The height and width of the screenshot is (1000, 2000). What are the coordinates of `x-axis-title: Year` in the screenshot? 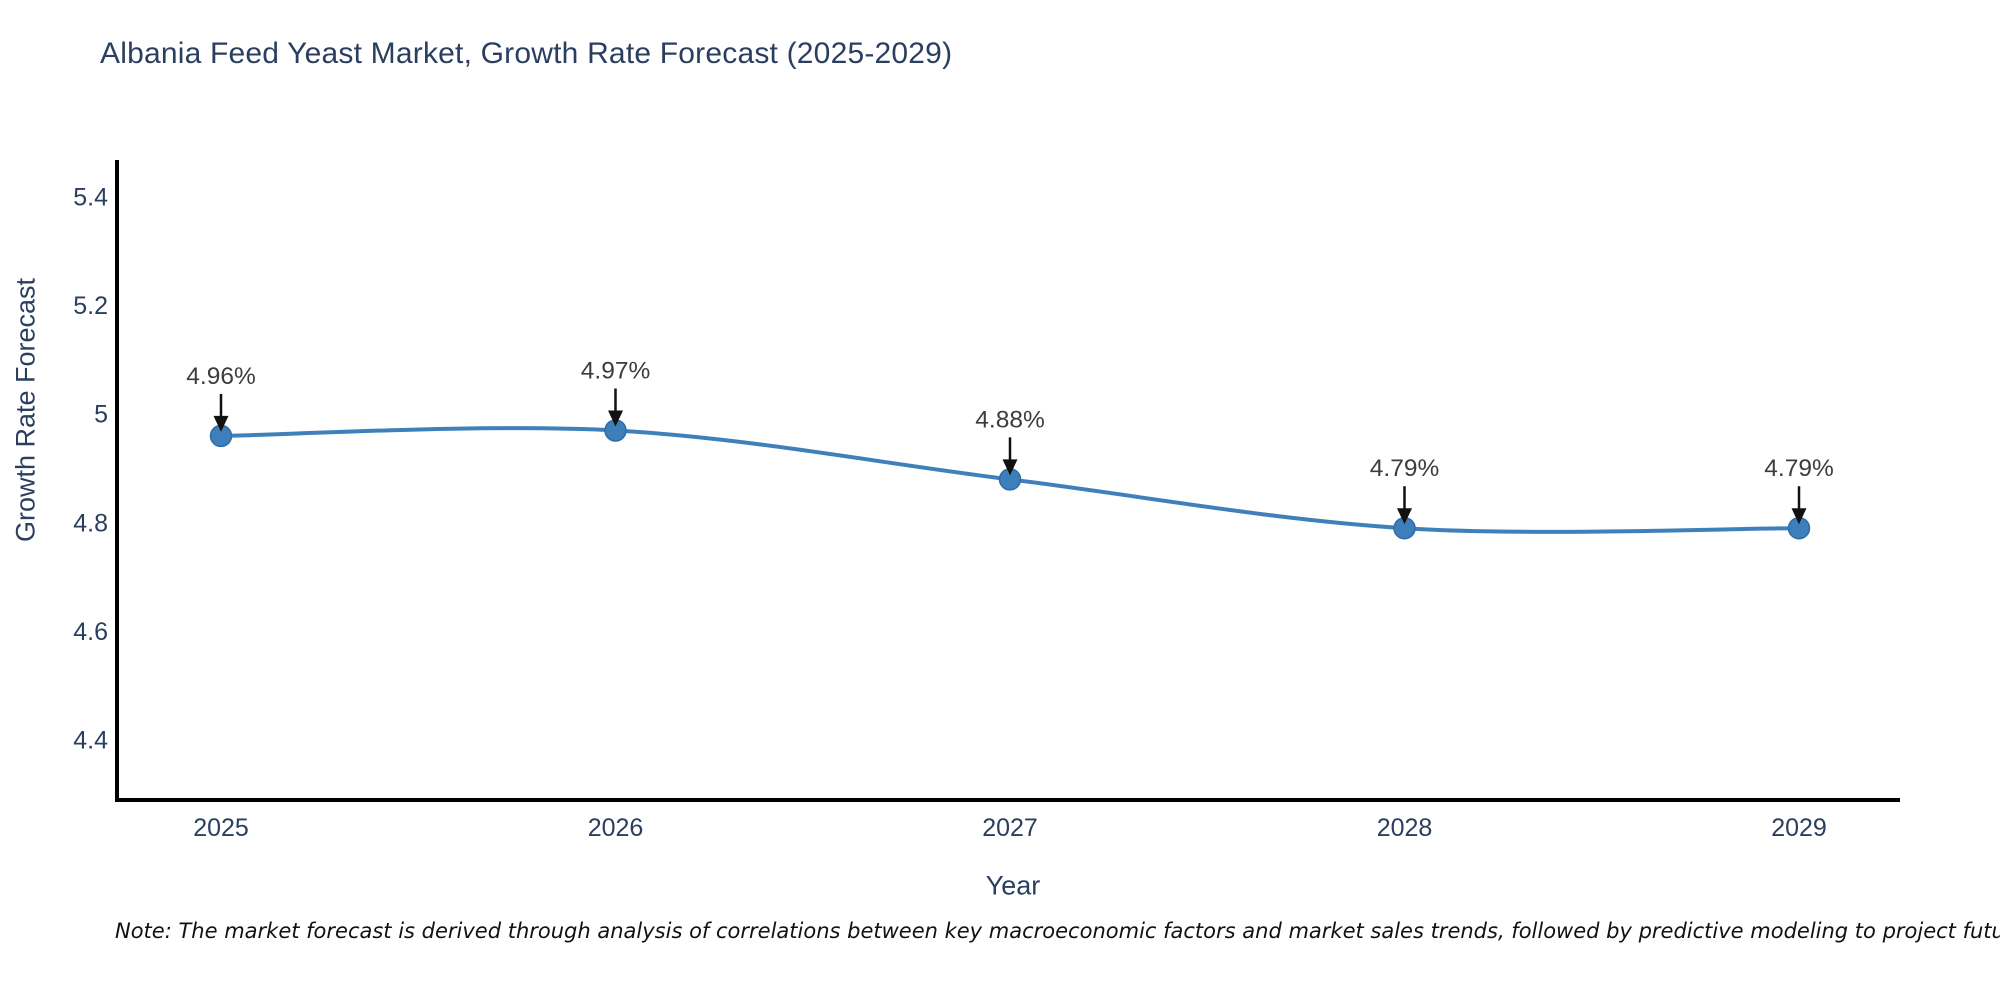 It's located at (1013, 885).